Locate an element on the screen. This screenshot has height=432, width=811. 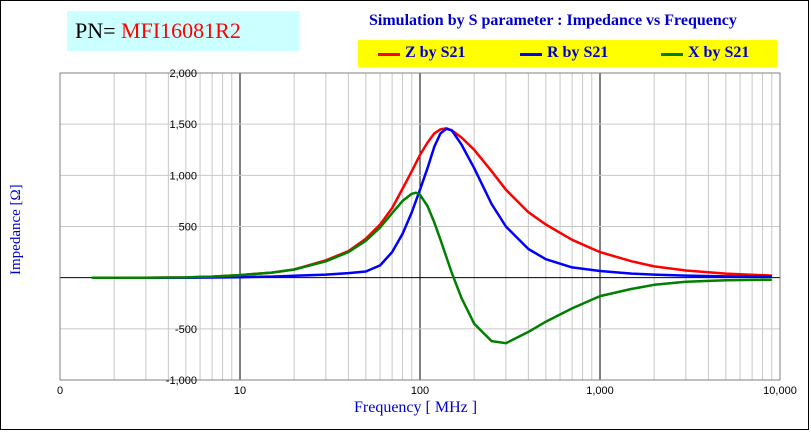
legend-label-z: Z by S21 is located at coordinates (435, 52).